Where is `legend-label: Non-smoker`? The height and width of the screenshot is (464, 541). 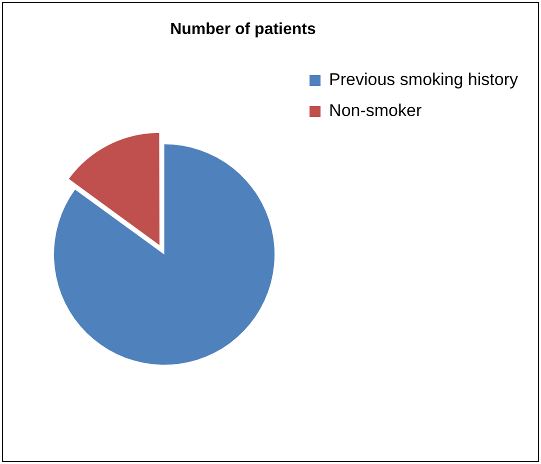
legend-label: Non-smoker is located at coordinates (375, 110).